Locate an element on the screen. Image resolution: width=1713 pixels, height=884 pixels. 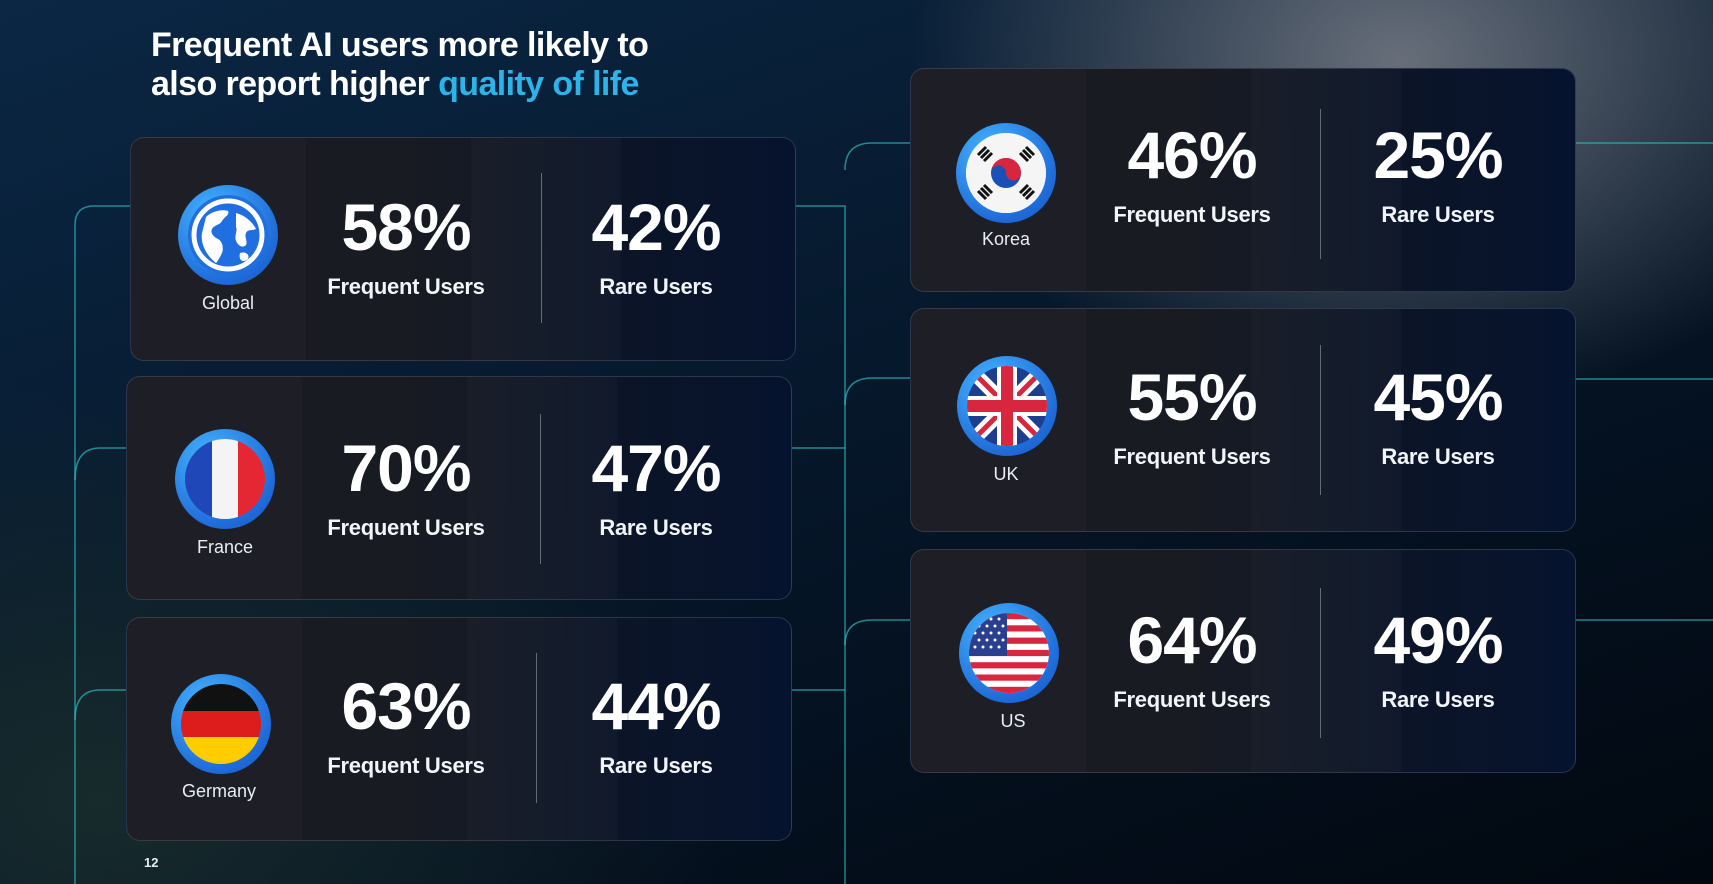
frequent-stat: 55% Frequent Users is located at coordinates (1192, 417).